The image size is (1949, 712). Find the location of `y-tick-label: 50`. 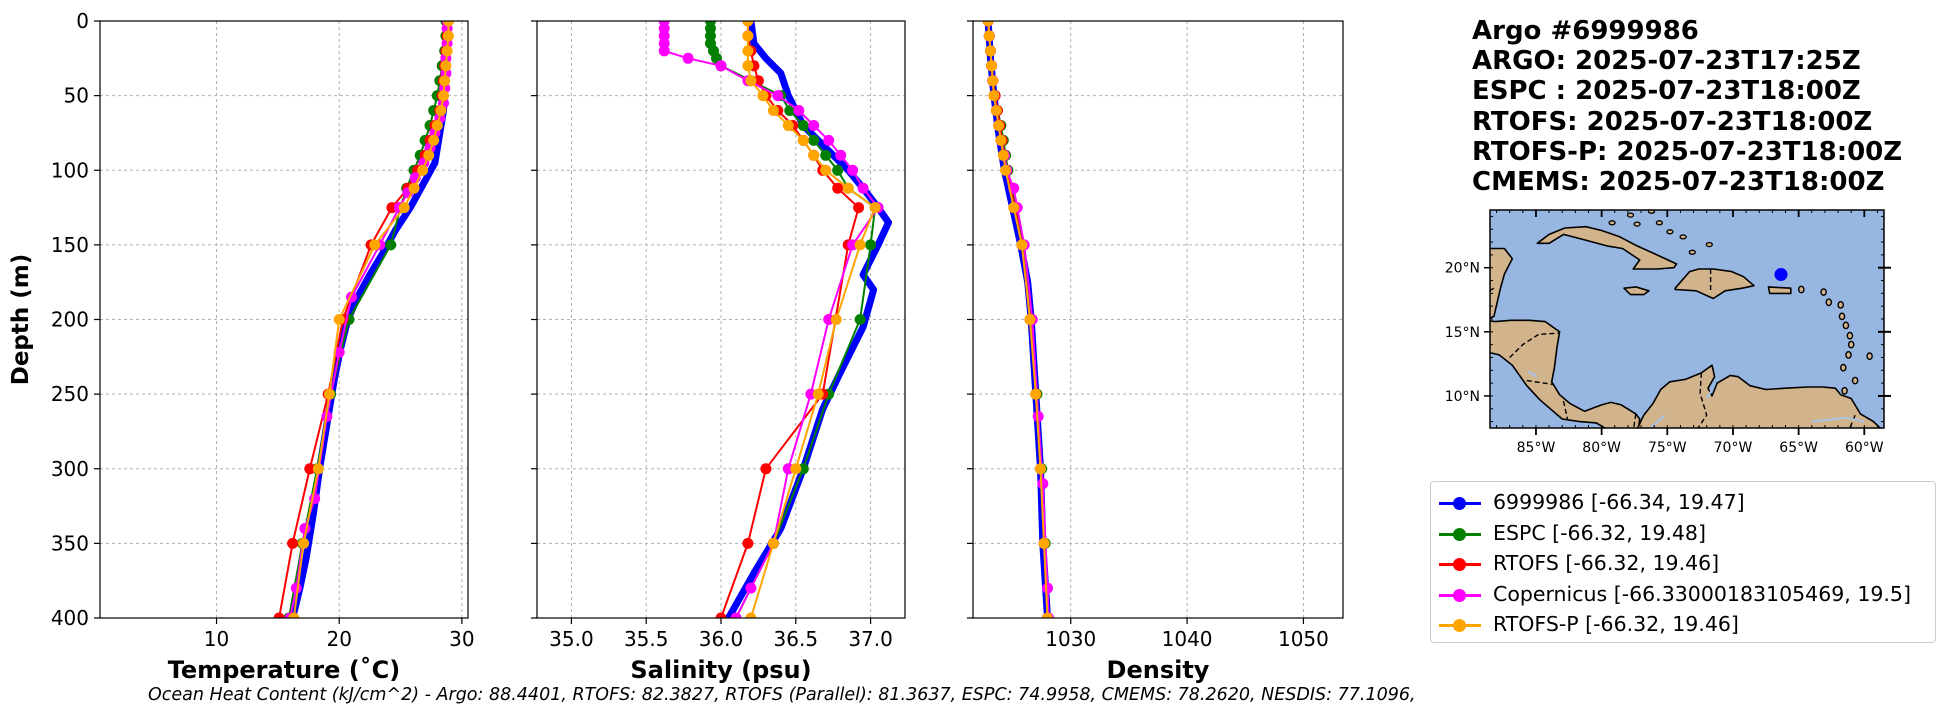

y-tick-label: 50 is located at coordinates (76, 96).